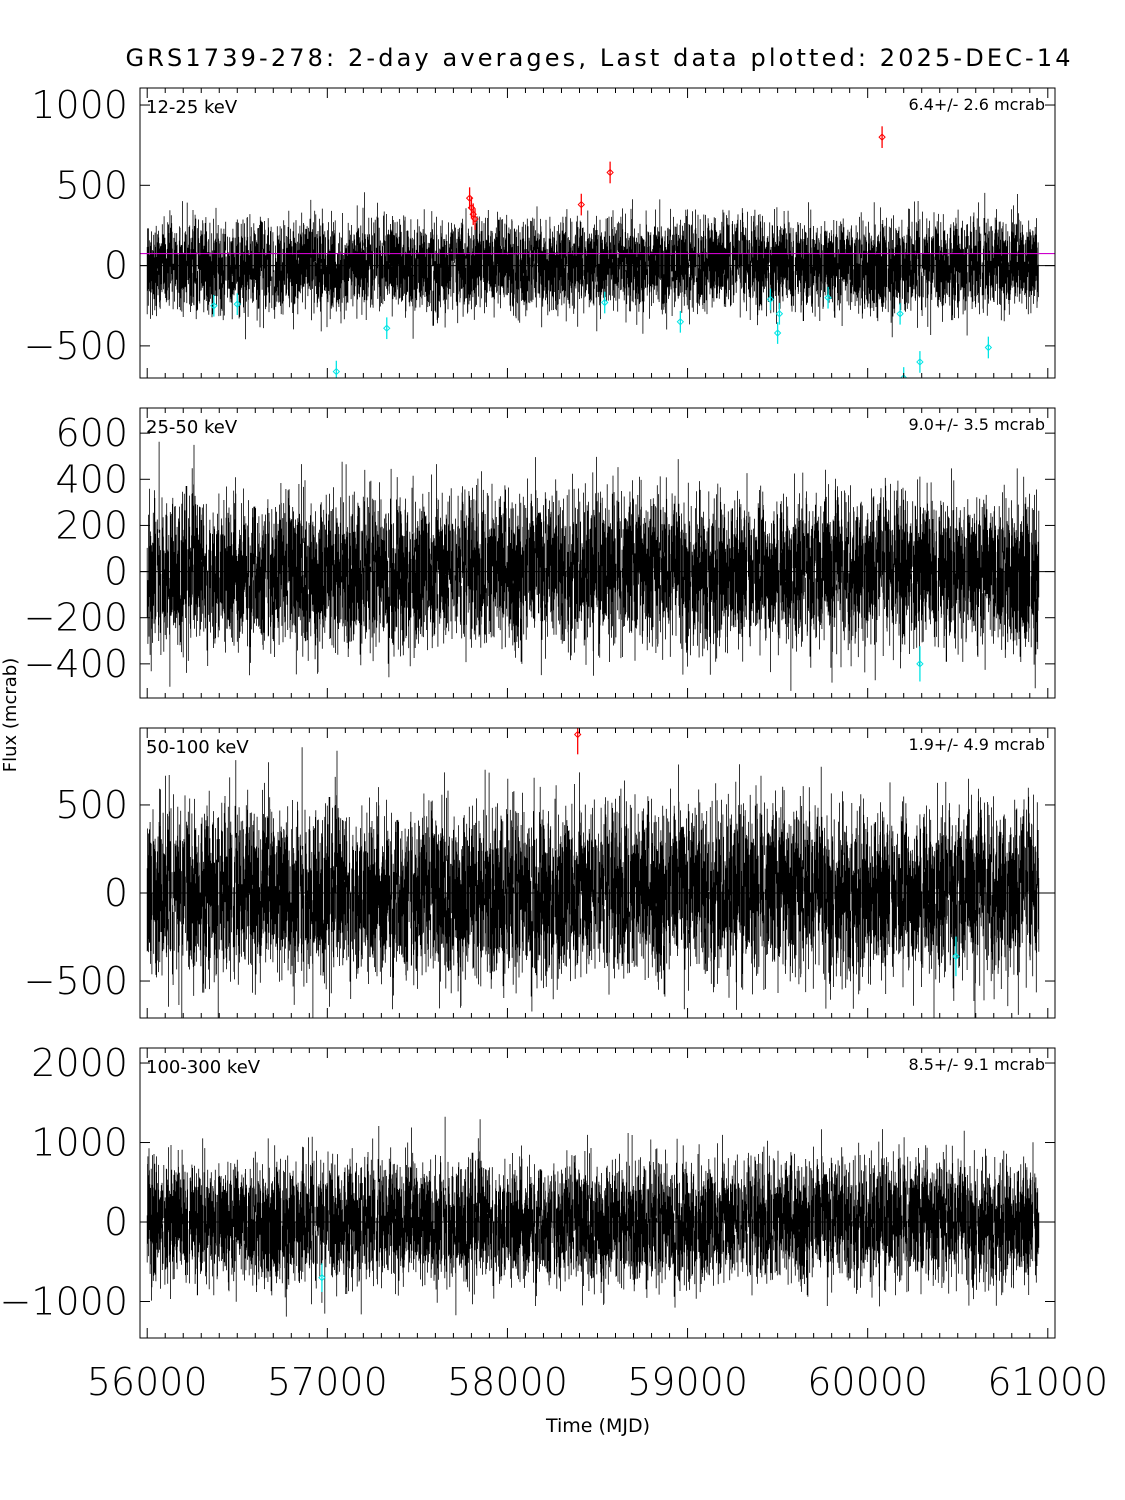 Image resolution: width=1125 pixels, height=1500 pixels. What do you see at coordinates (192, 427) in the screenshot?
I see `energy-band-label: 25-50 keV` at bounding box center [192, 427].